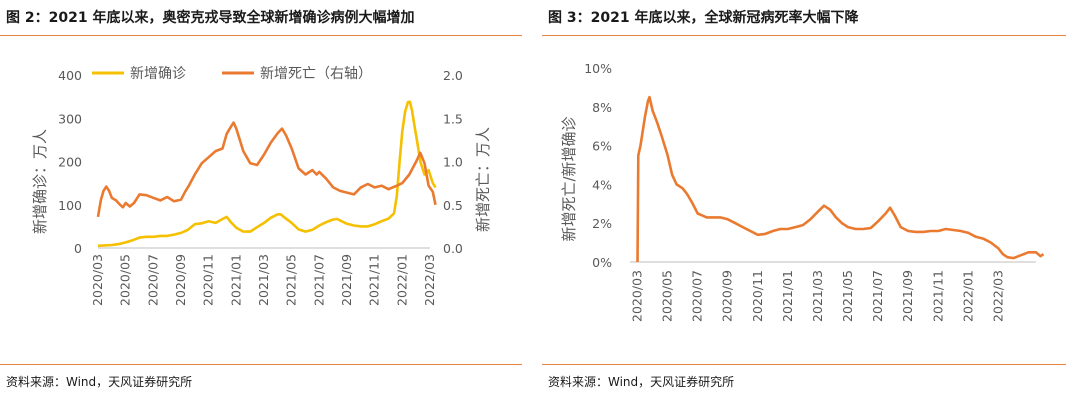 This screenshot has width=1072, height=409. What do you see at coordinates (569, 178) in the screenshot?
I see `y-axis-title: 新增死亡/新增确诊` at bounding box center [569, 178].